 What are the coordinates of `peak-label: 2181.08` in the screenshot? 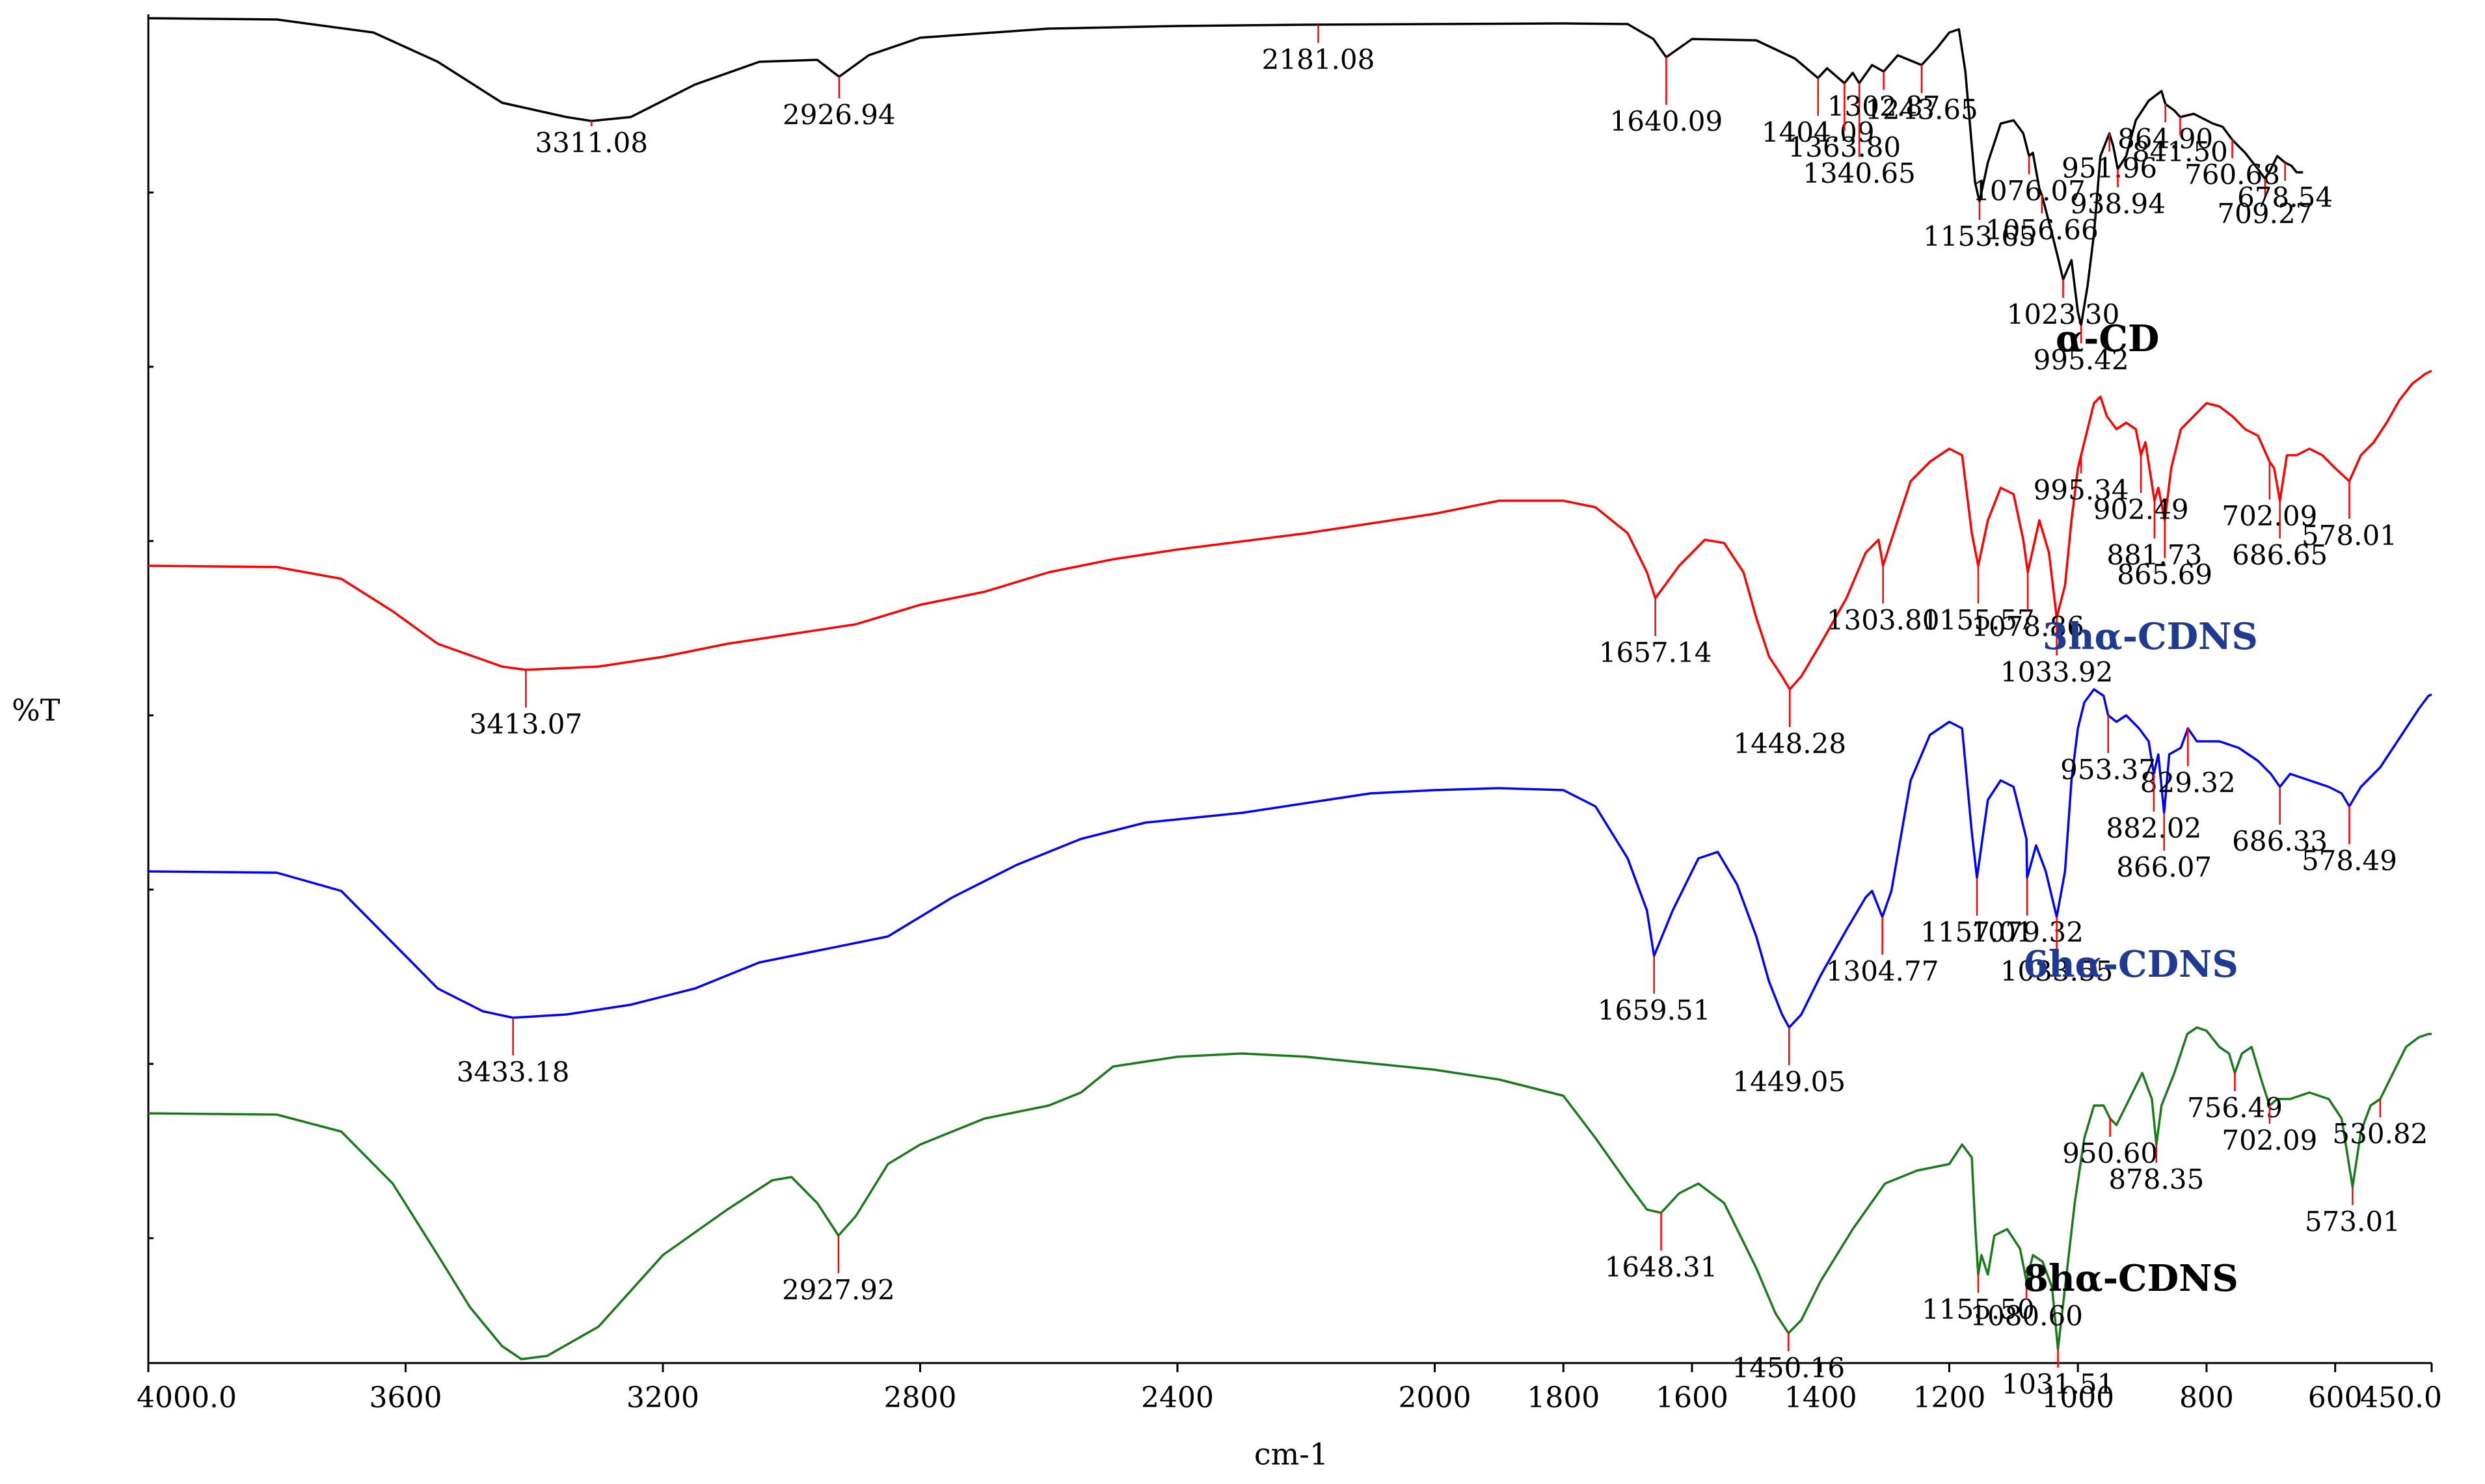 It's located at (1318, 59).